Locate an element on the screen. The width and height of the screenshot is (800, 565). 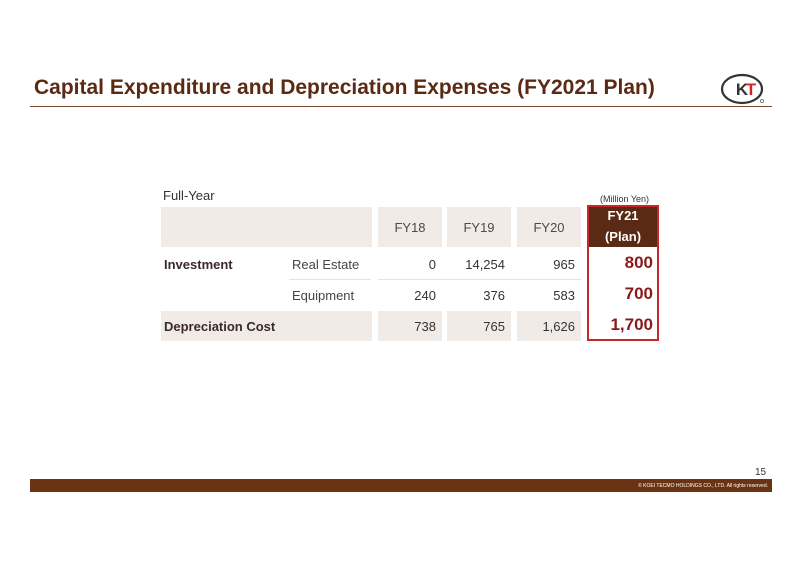
plan-header-note: (Plan) is located at coordinates (623, 236).